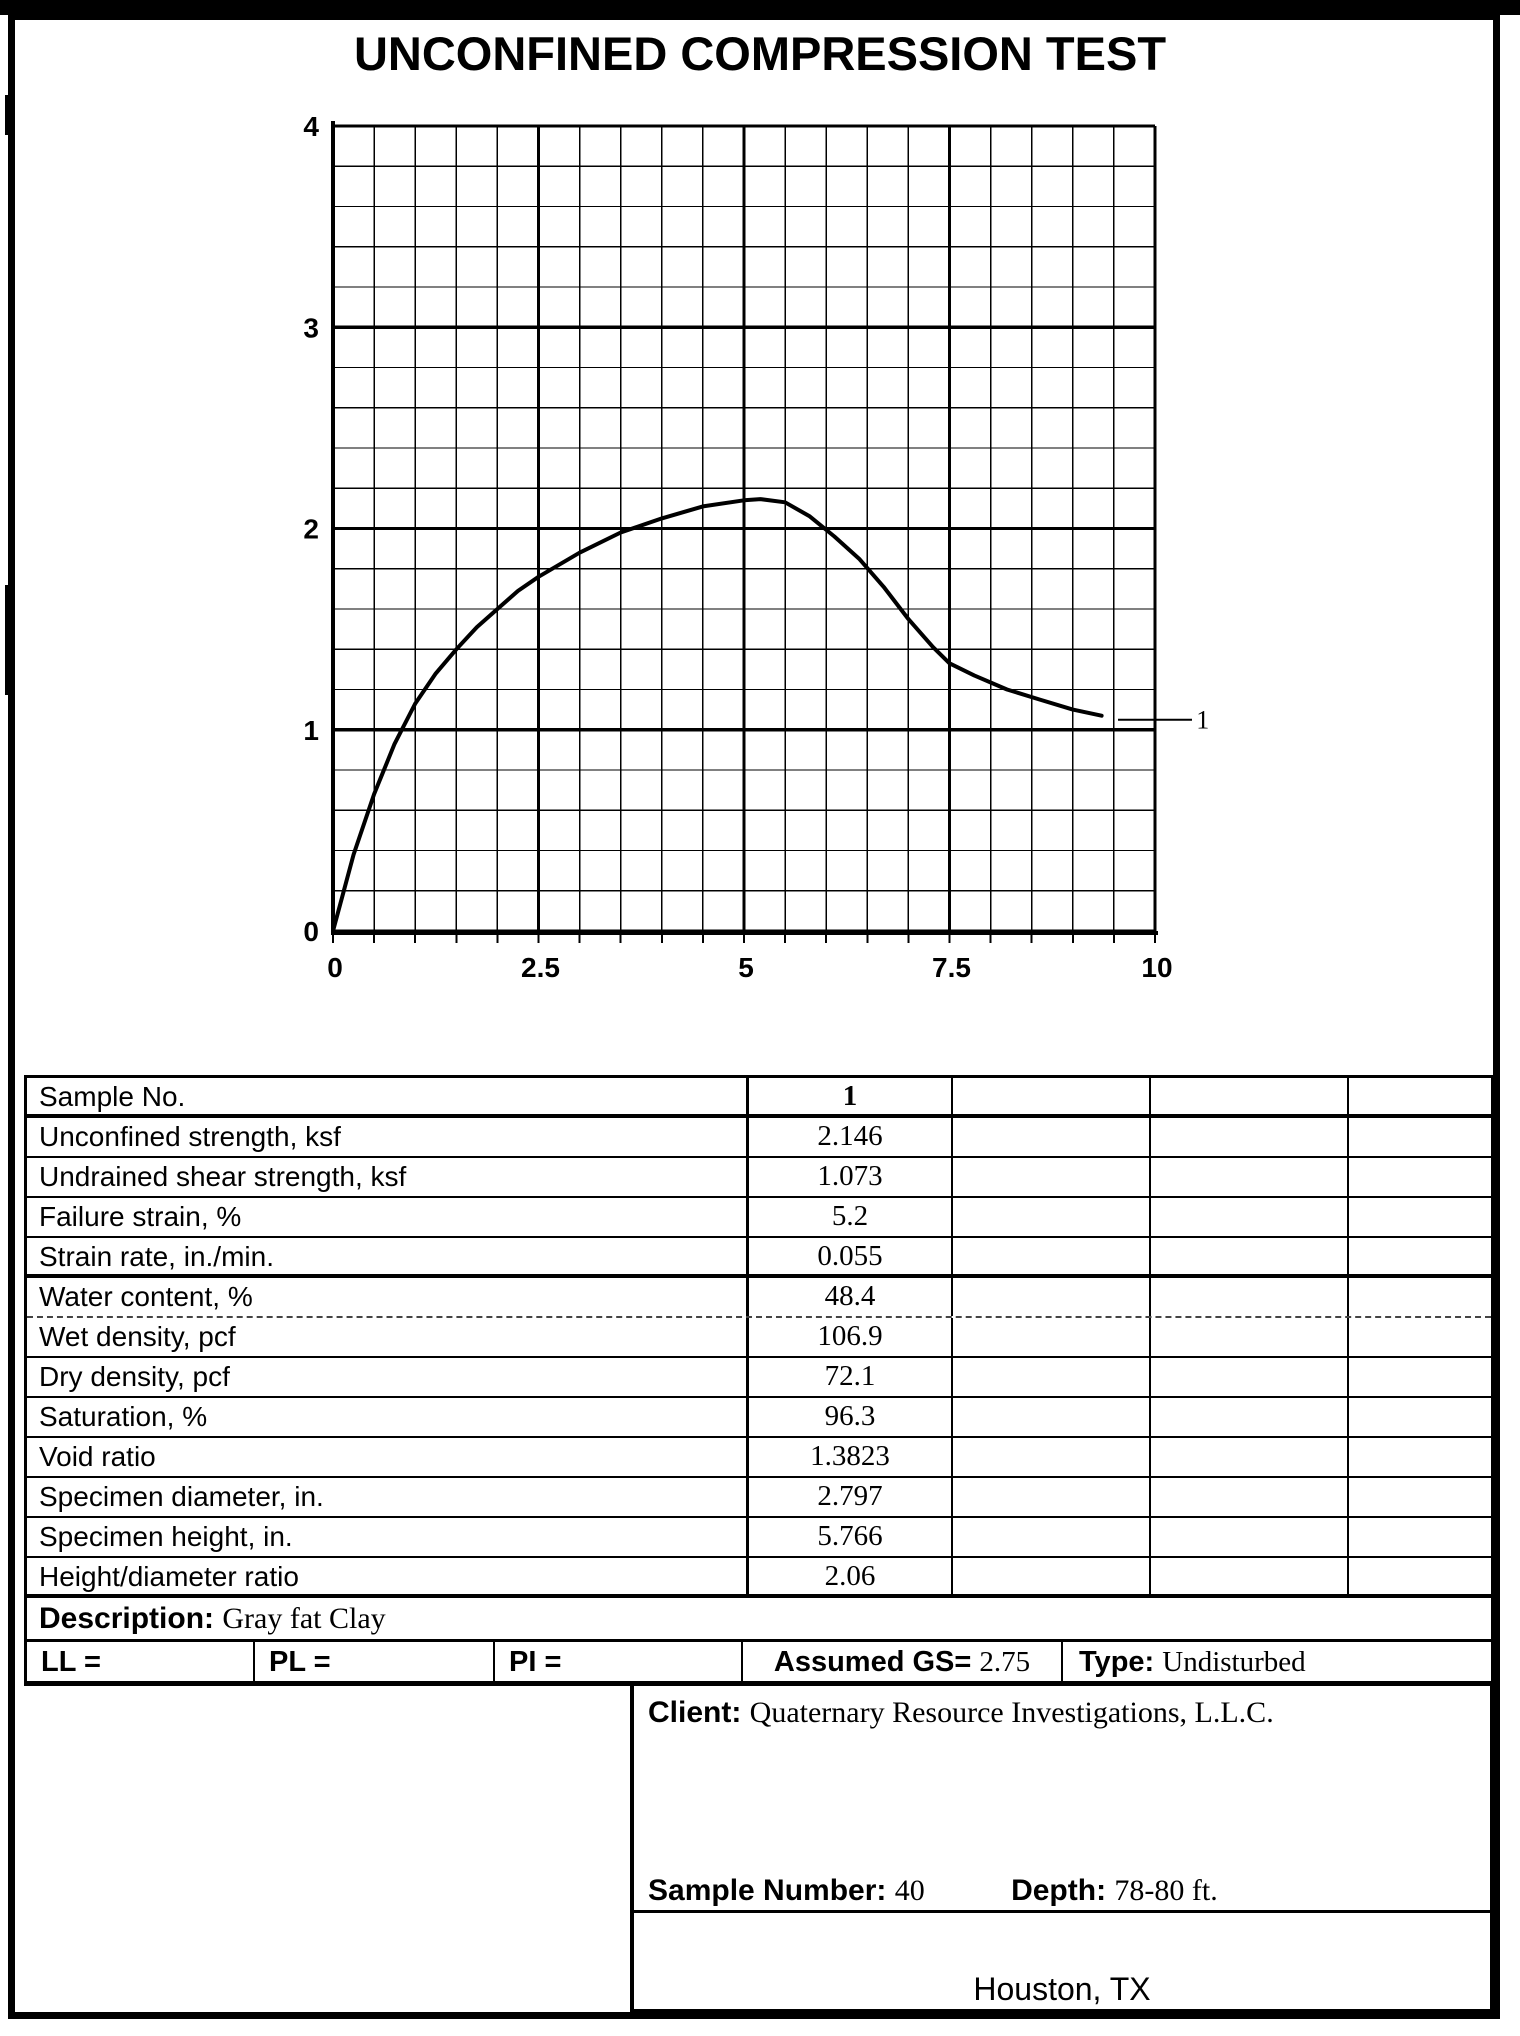 The height and width of the screenshot is (2036, 1520). I want to click on table-row: Sample No. 1, so click(759, 1098).